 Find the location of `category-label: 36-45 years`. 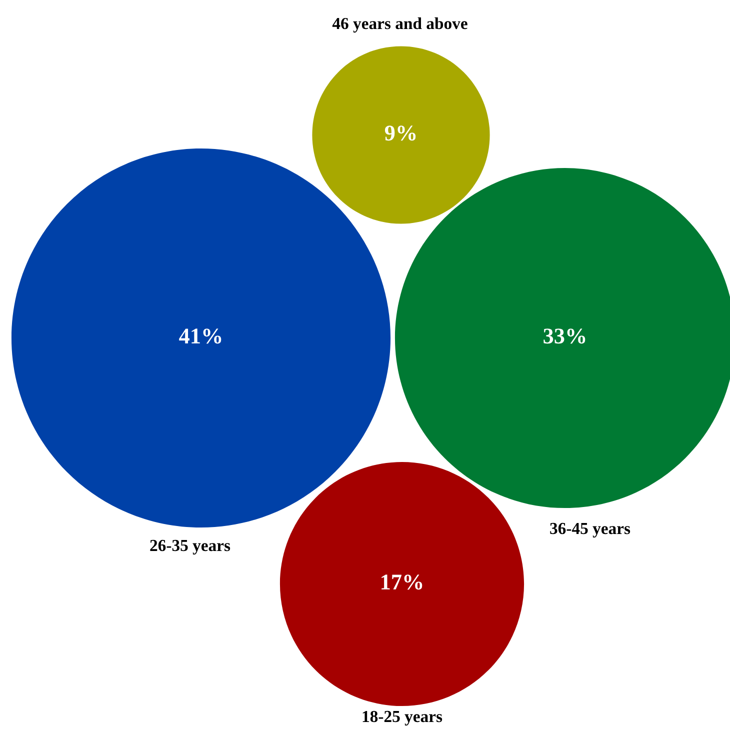

category-label: 36-45 years is located at coordinates (590, 530).